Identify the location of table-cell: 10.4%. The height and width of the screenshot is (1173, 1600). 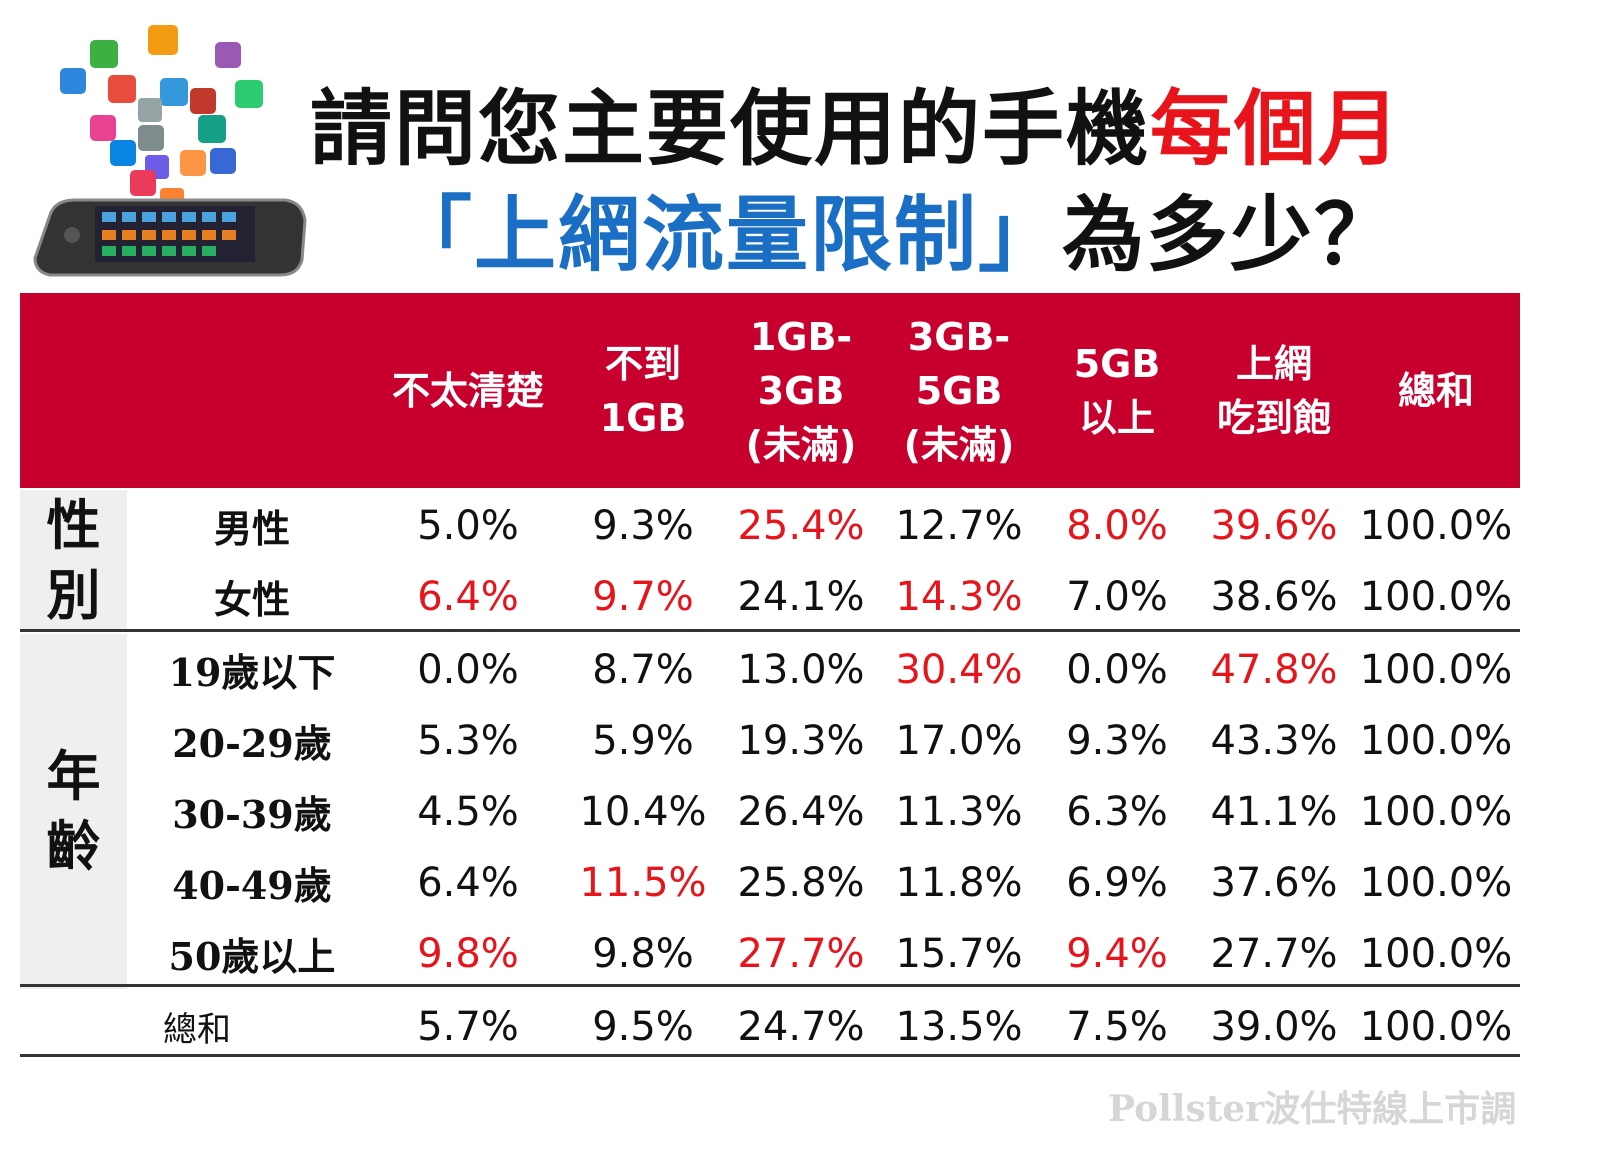
(643, 811).